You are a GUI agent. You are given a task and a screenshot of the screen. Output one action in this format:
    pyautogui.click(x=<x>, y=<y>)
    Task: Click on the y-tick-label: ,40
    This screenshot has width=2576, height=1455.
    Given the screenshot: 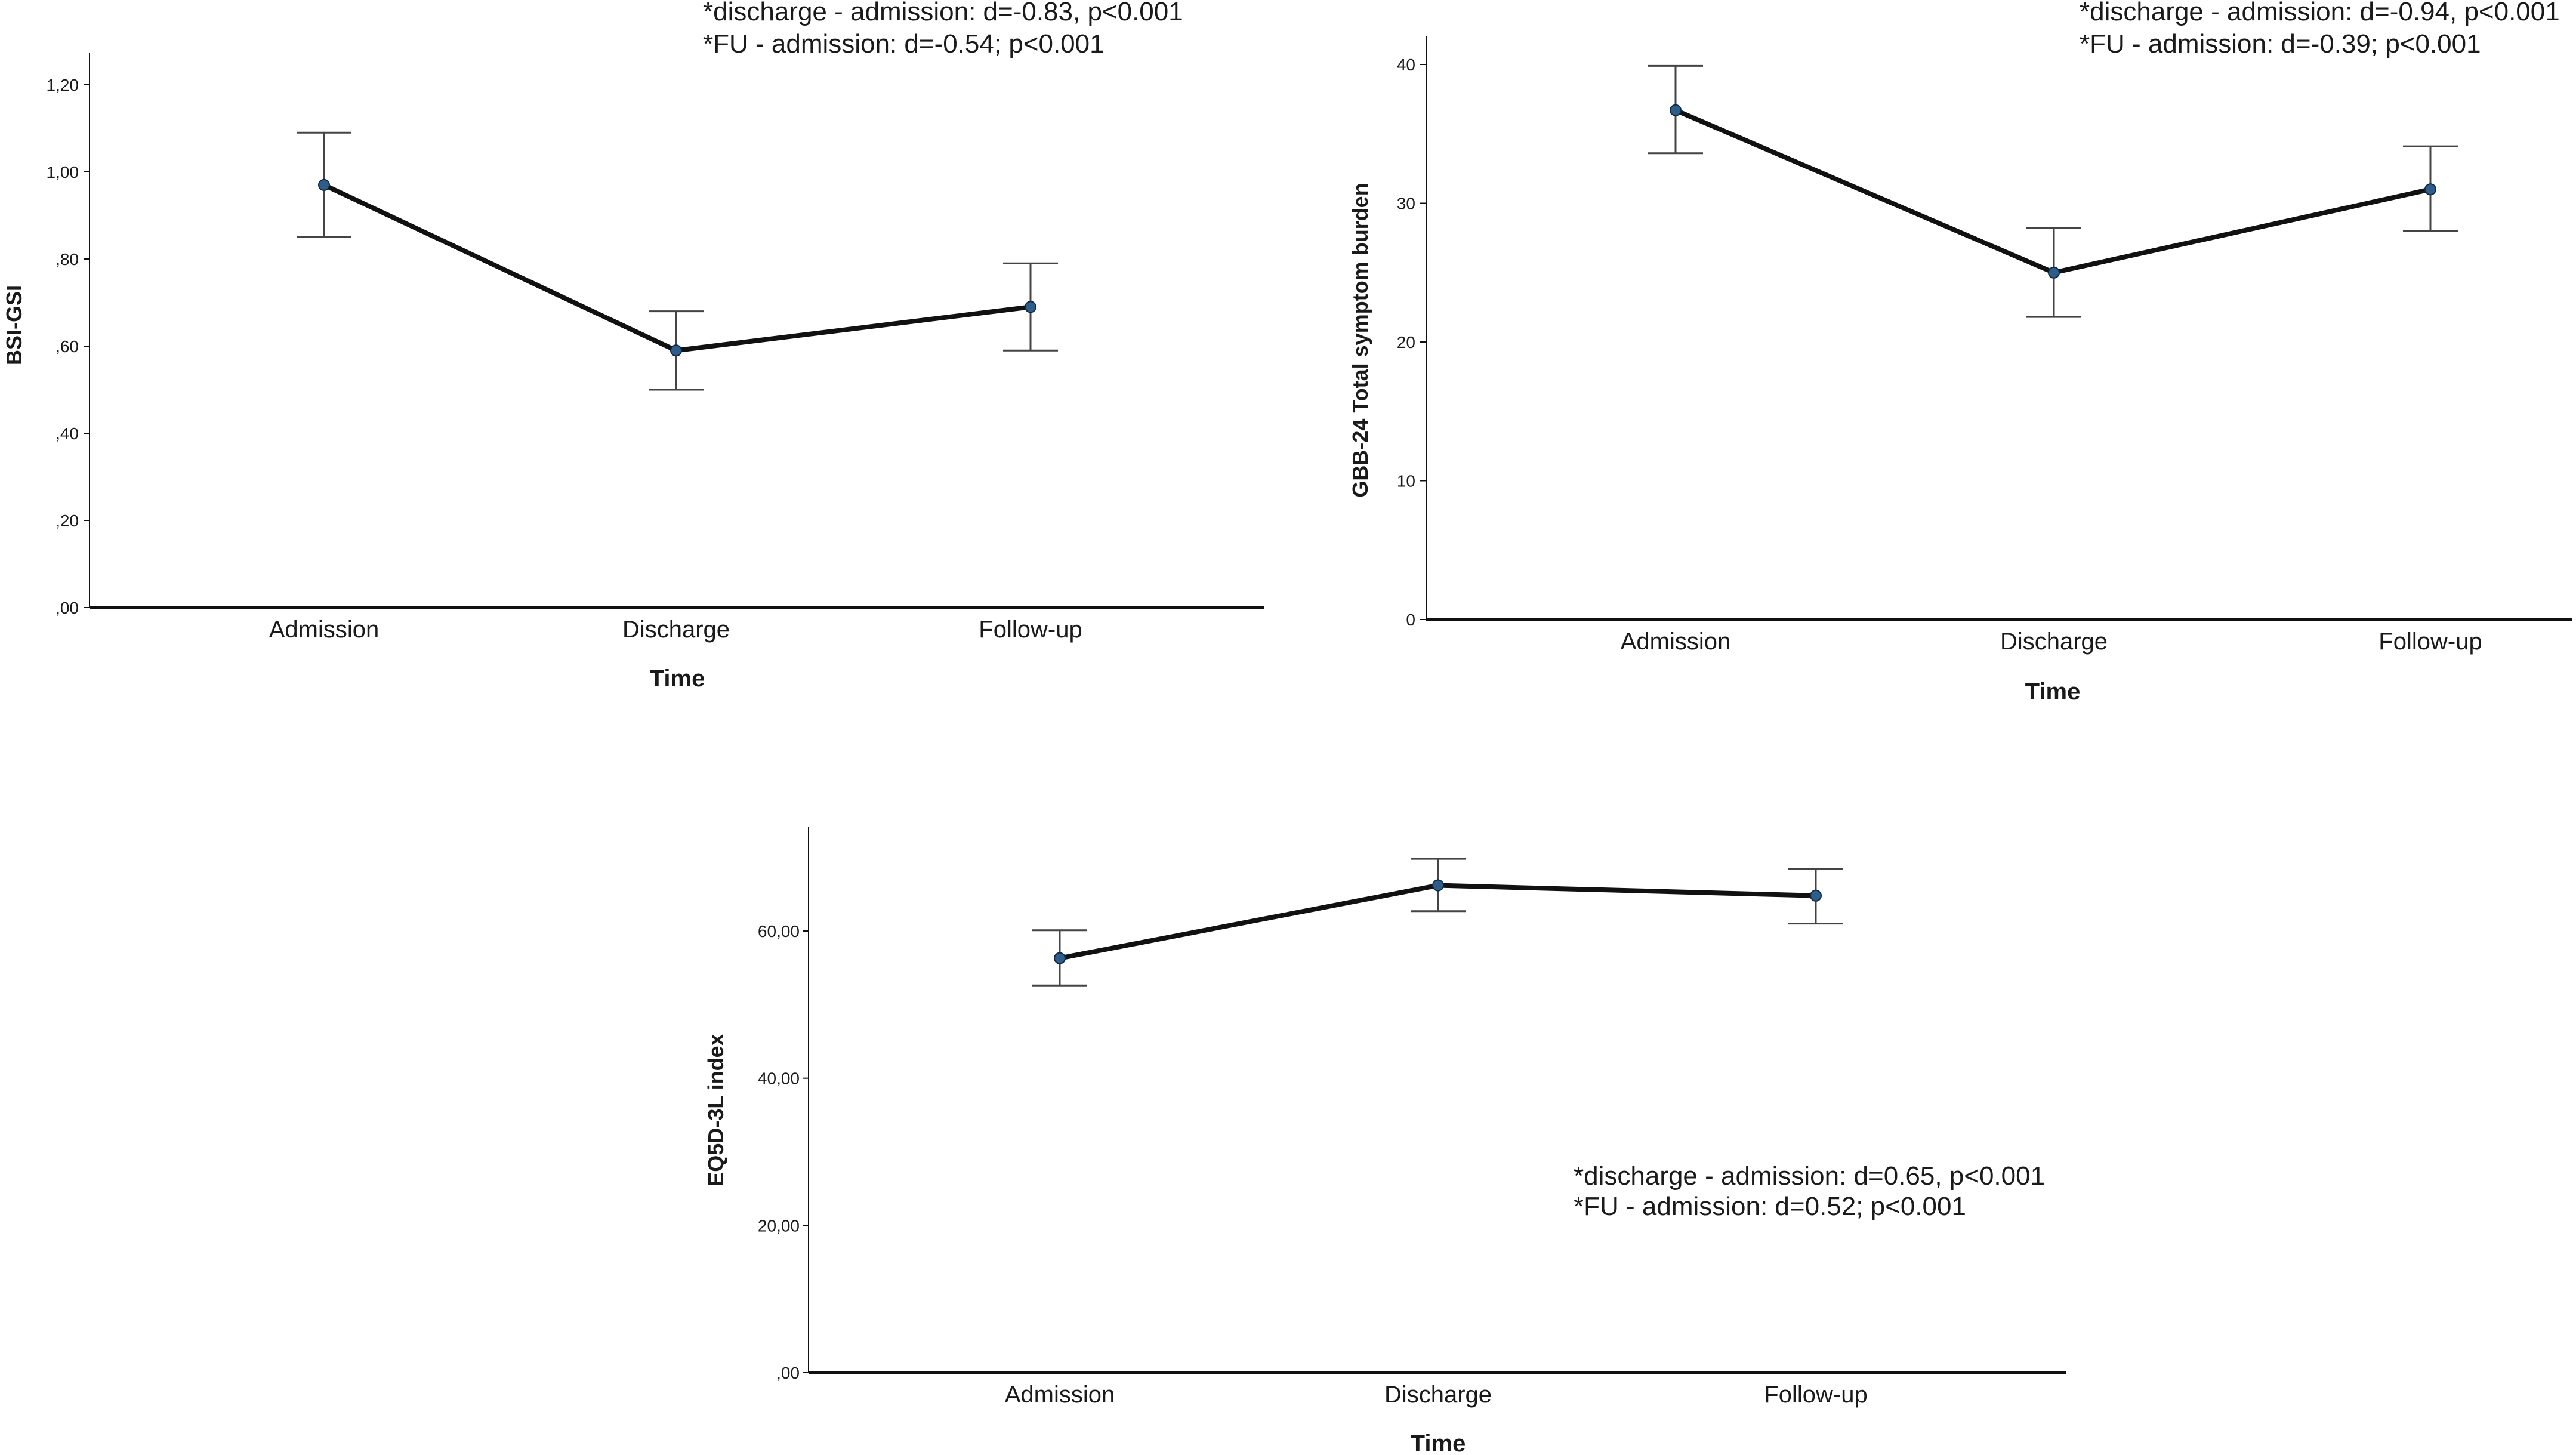 What is the action you would take?
    pyautogui.click(x=67, y=433)
    